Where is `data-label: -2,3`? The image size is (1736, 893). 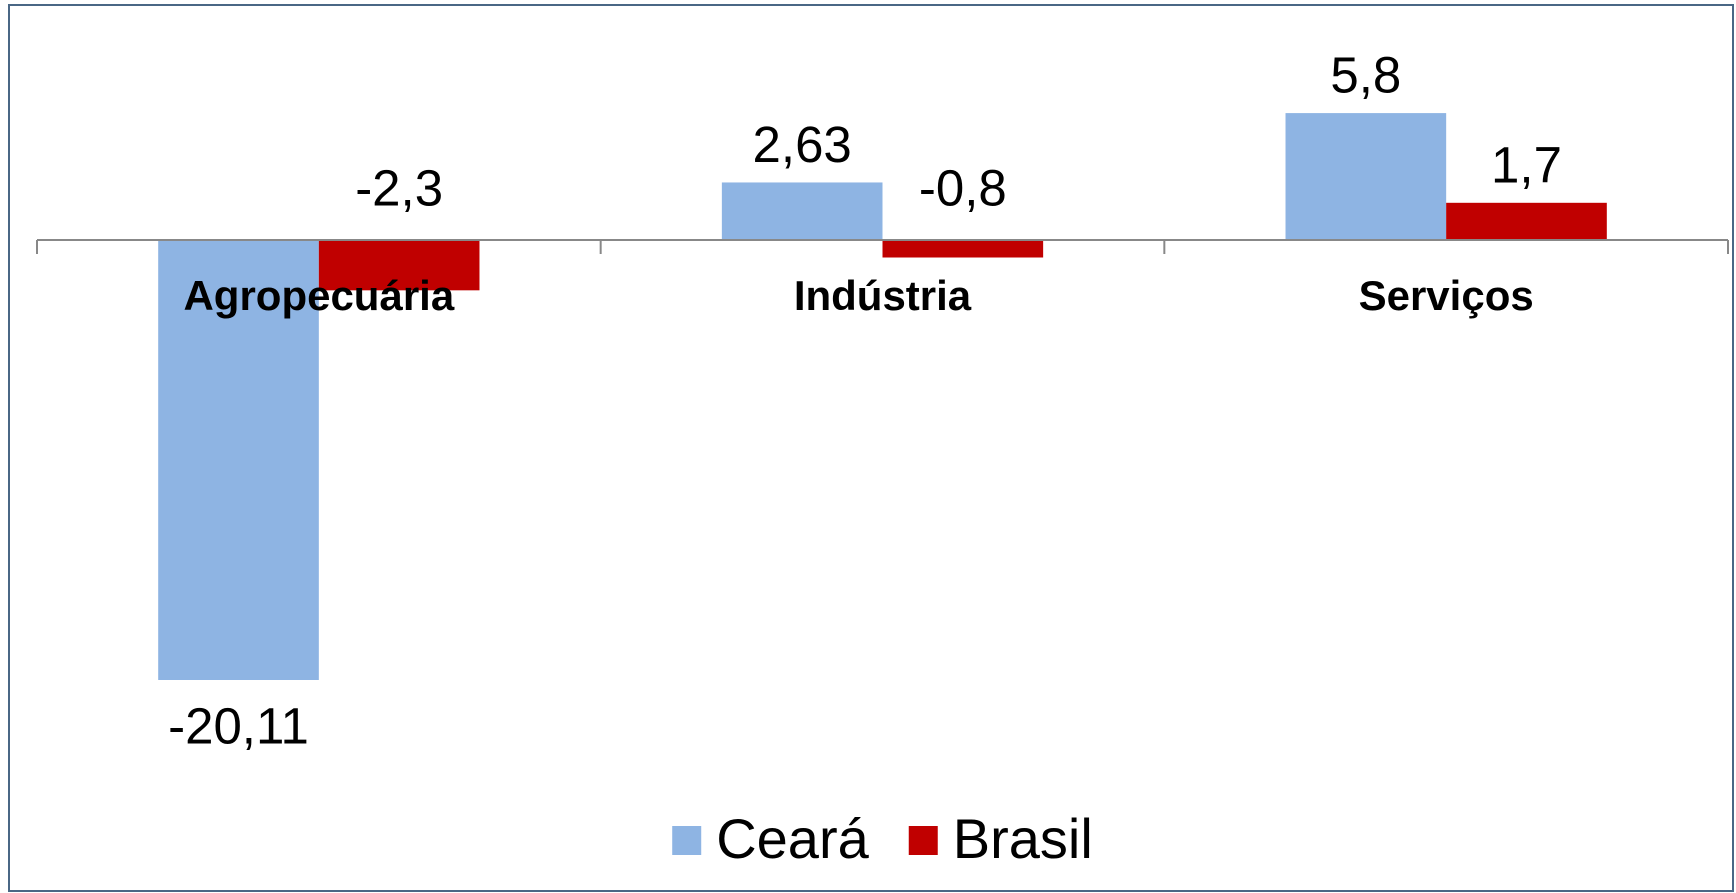
data-label: -2,3 is located at coordinates (399, 187).